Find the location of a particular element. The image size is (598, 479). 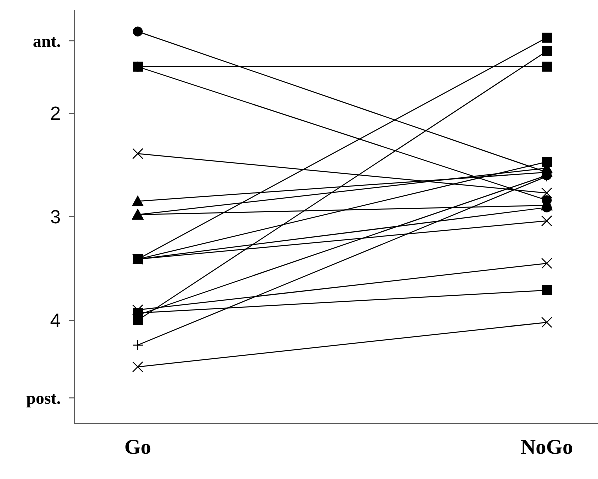

x-tick-label: NoGo is located at coordinates (547, 447).